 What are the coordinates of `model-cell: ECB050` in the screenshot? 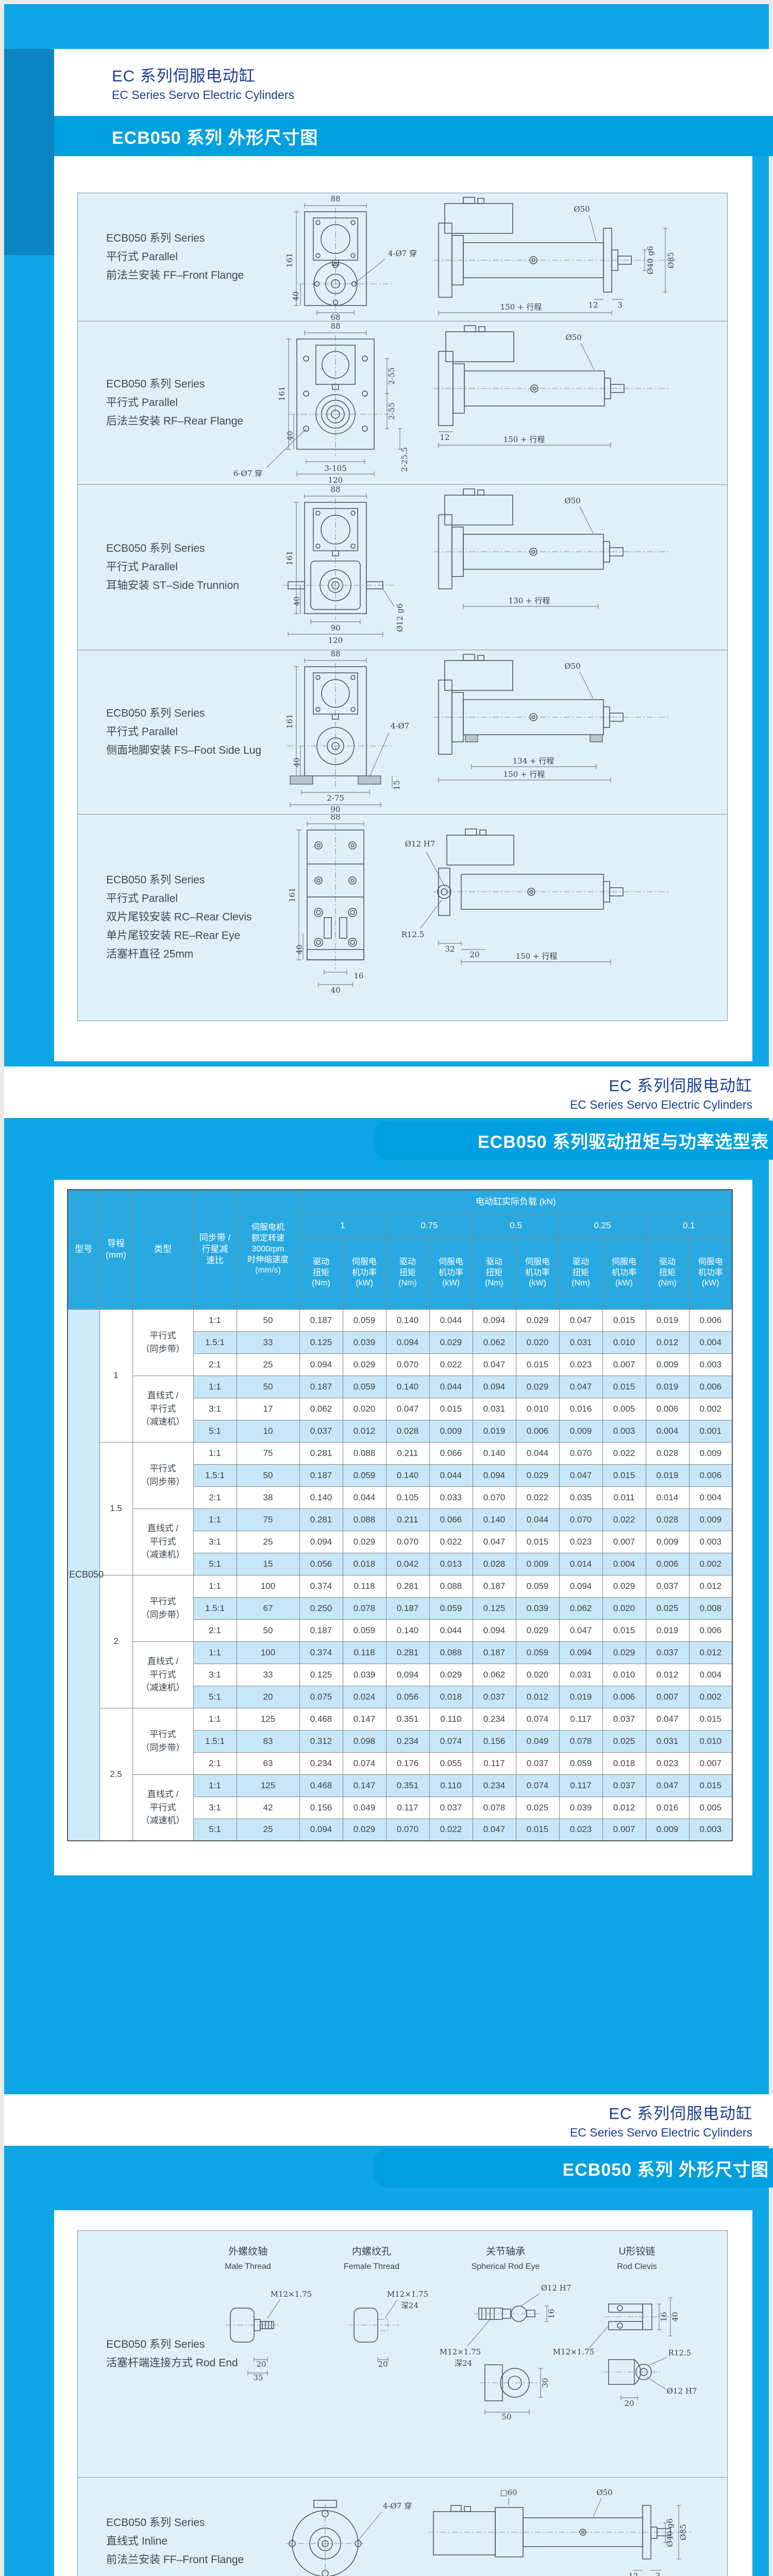 It's located at (85, 1575).